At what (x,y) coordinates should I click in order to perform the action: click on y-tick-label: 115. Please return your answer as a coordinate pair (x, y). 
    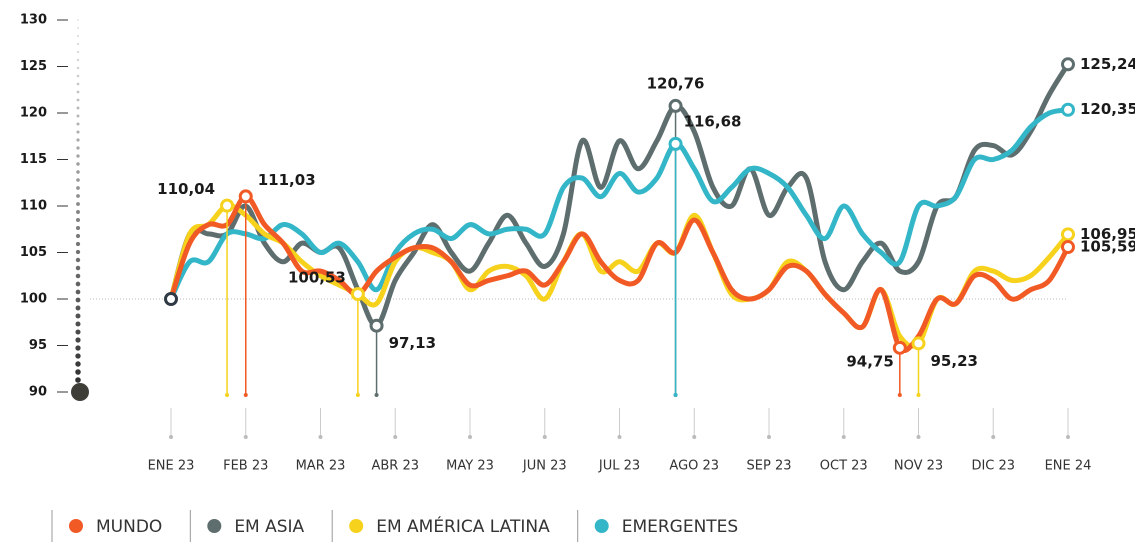
    Looking at the image, I should click on (33, 159).